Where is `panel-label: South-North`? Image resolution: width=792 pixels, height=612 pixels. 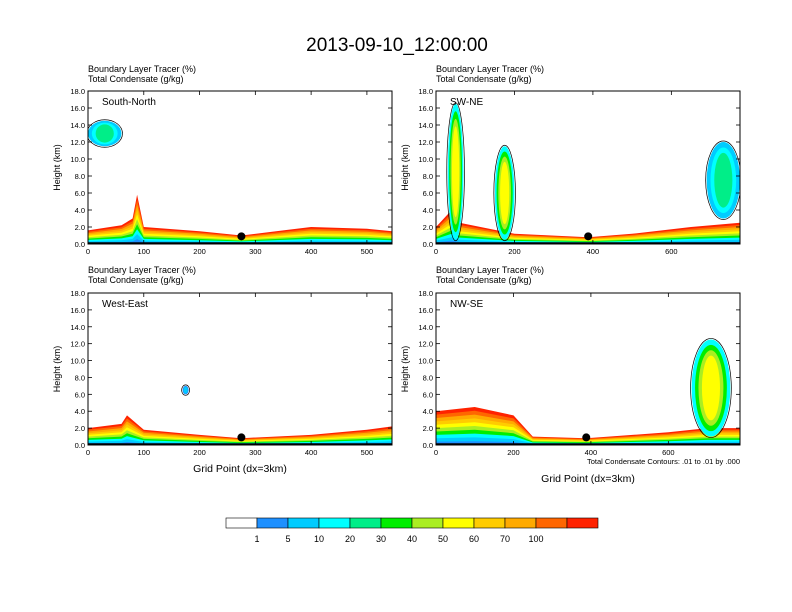 panel-label: South-North is located at coordinates (129, 102).